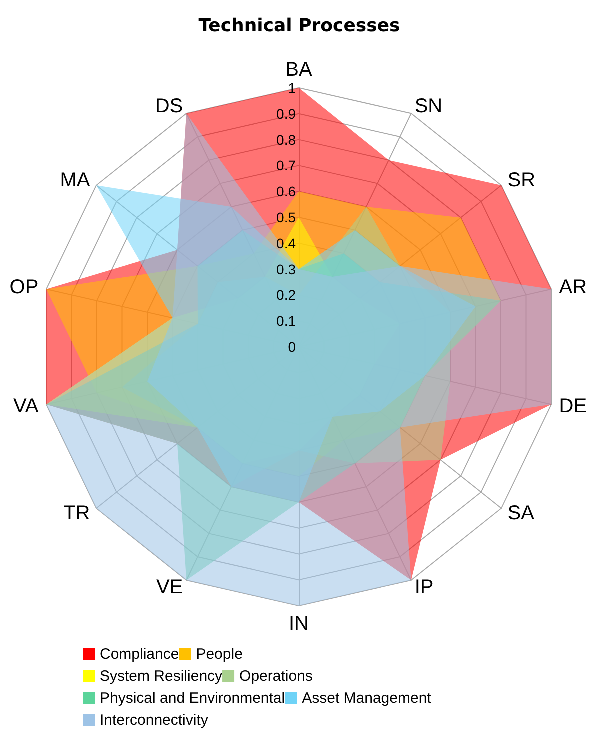  What do you see at coordinates (286, 166) in the screenshot?
I see `y-tick-label: 0.7` at bounding box center [286, 166].